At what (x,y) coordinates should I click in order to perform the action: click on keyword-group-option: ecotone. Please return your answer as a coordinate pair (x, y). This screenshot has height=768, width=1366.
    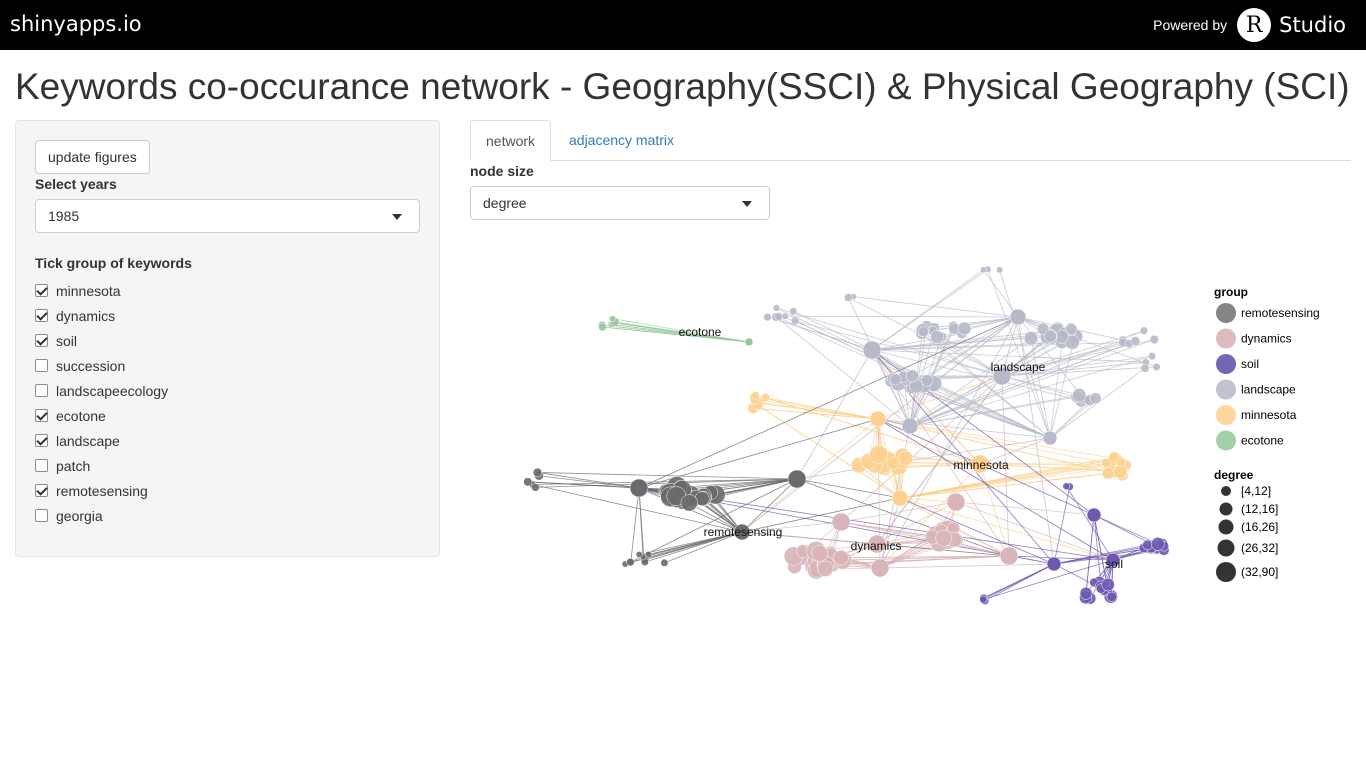
    Looking at the image, I should click on (101, 415).